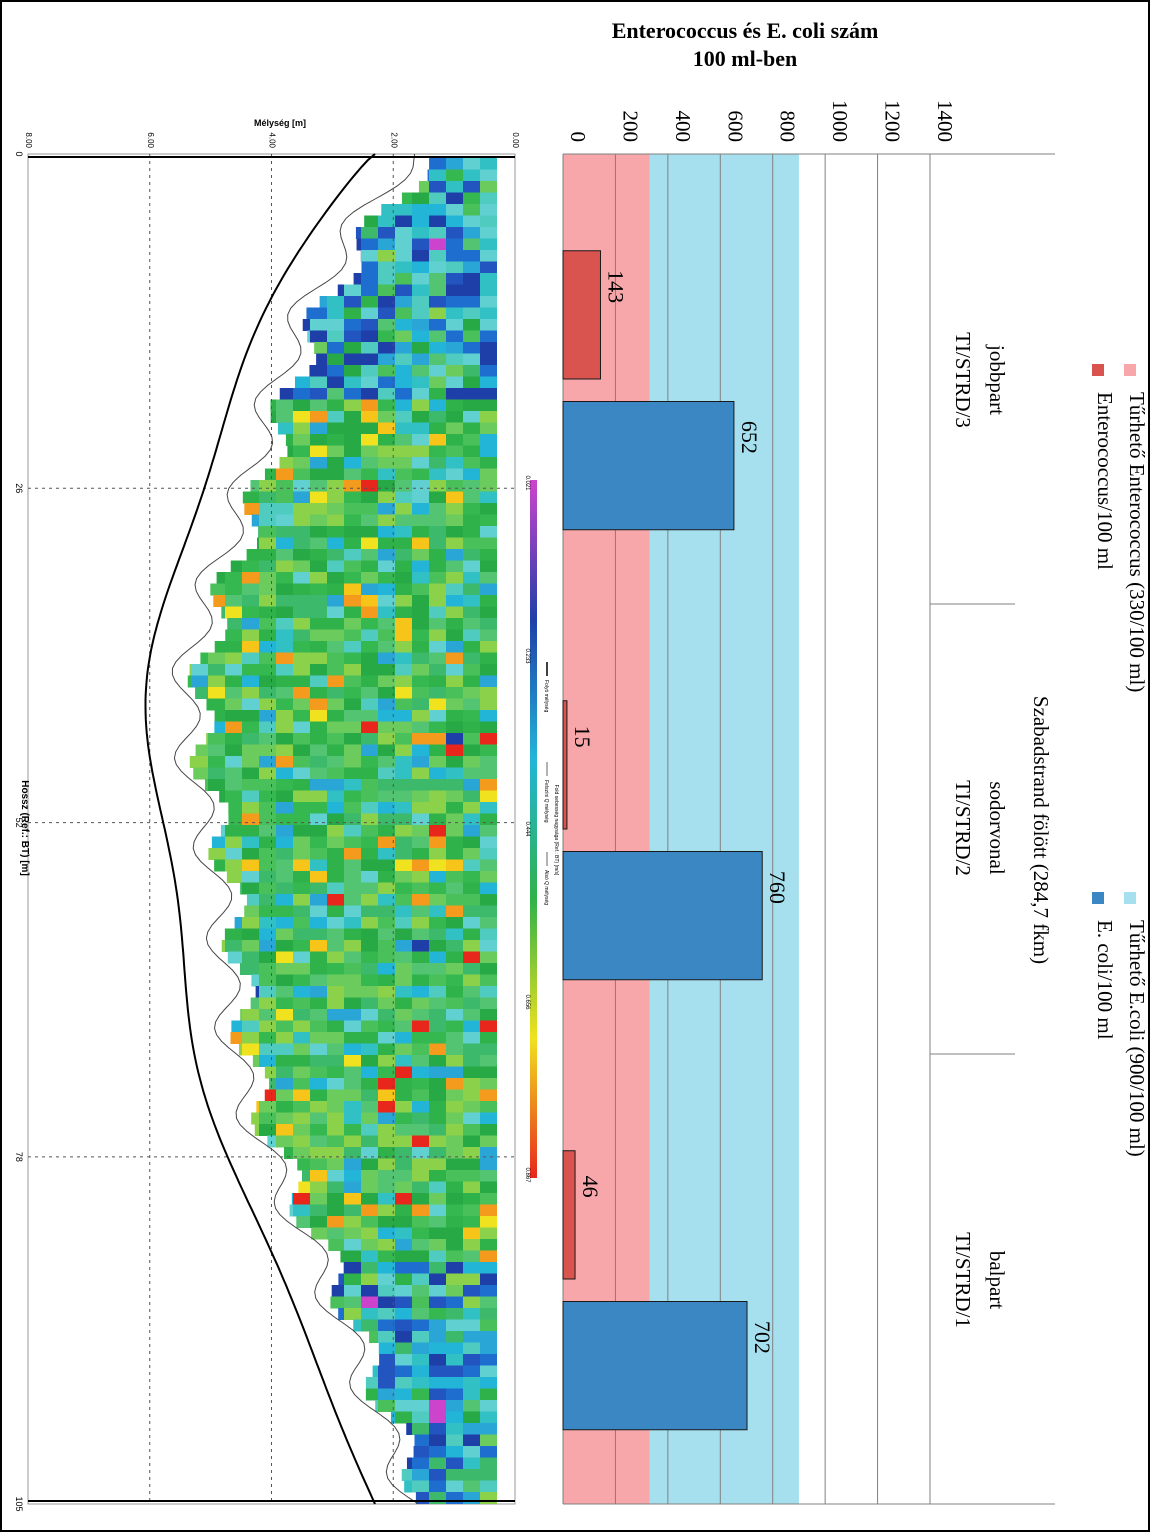 The height and width of the screenshot is (1532, 1150). I want to click on heatmap-legend-label: Alsó Q mélység, so click(546, 887).